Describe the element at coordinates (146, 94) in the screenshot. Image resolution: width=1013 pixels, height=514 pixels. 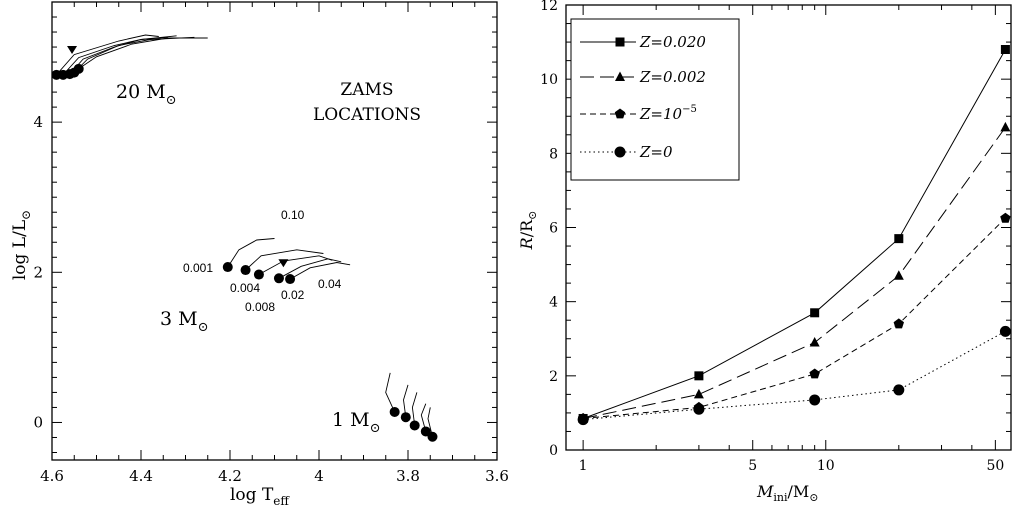
I see `mass-label-20: 20 M⊙` at that location.